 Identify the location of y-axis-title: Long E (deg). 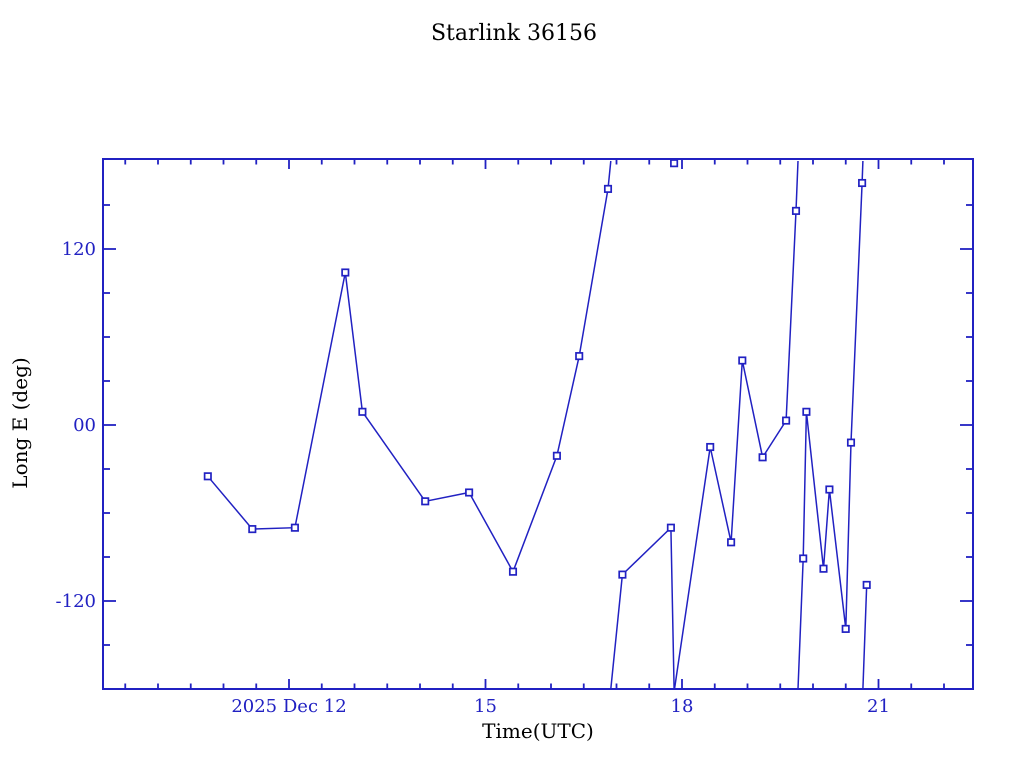
(20, 422).